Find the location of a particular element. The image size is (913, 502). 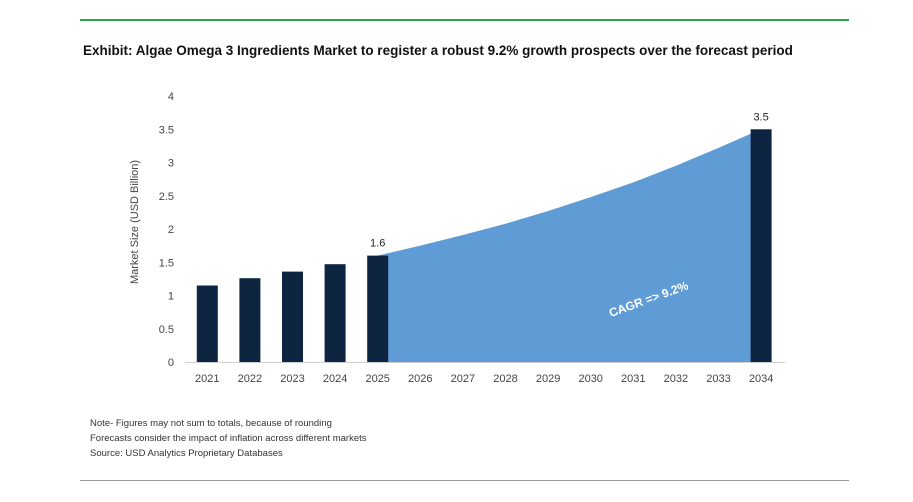

y-tick-label: 3 is located at coordinates (171, 164).